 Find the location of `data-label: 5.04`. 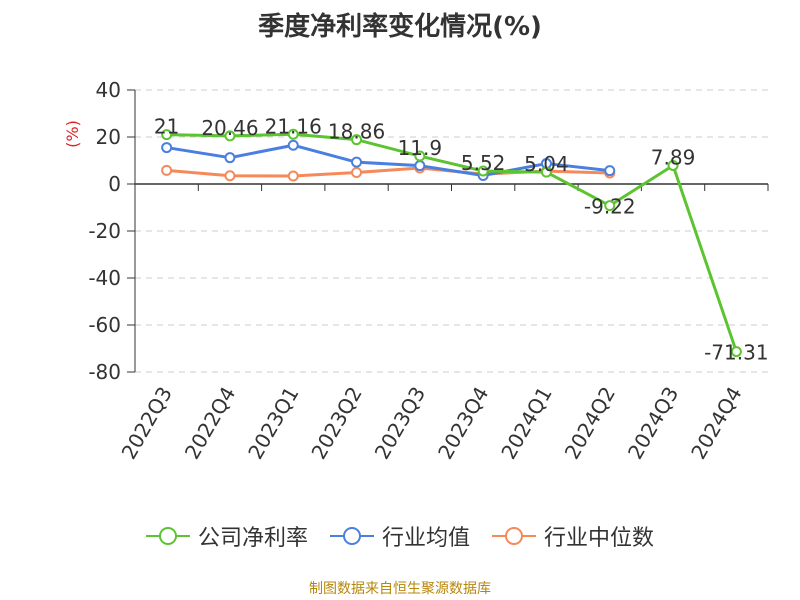

data-label: 5.04 is located at coordinates (546, 164).